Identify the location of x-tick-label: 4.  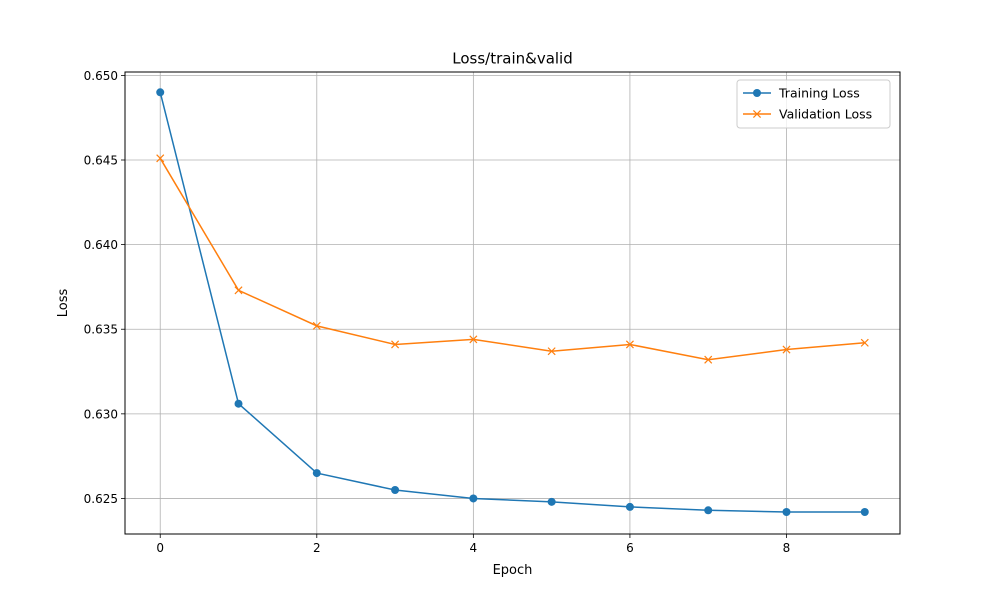
(474, 548).